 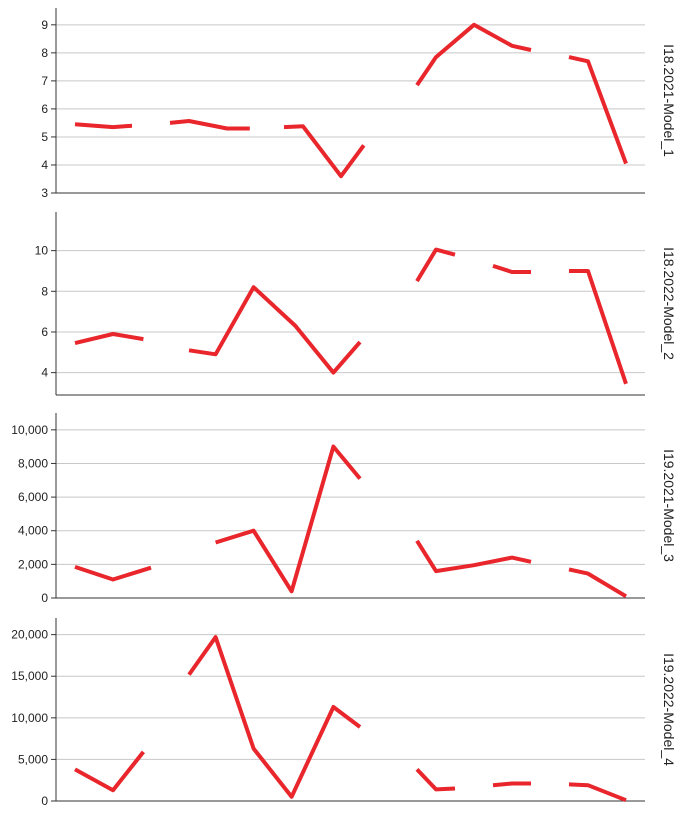 I want to click on y-tick-label: 5, so click(x=44, y=137).